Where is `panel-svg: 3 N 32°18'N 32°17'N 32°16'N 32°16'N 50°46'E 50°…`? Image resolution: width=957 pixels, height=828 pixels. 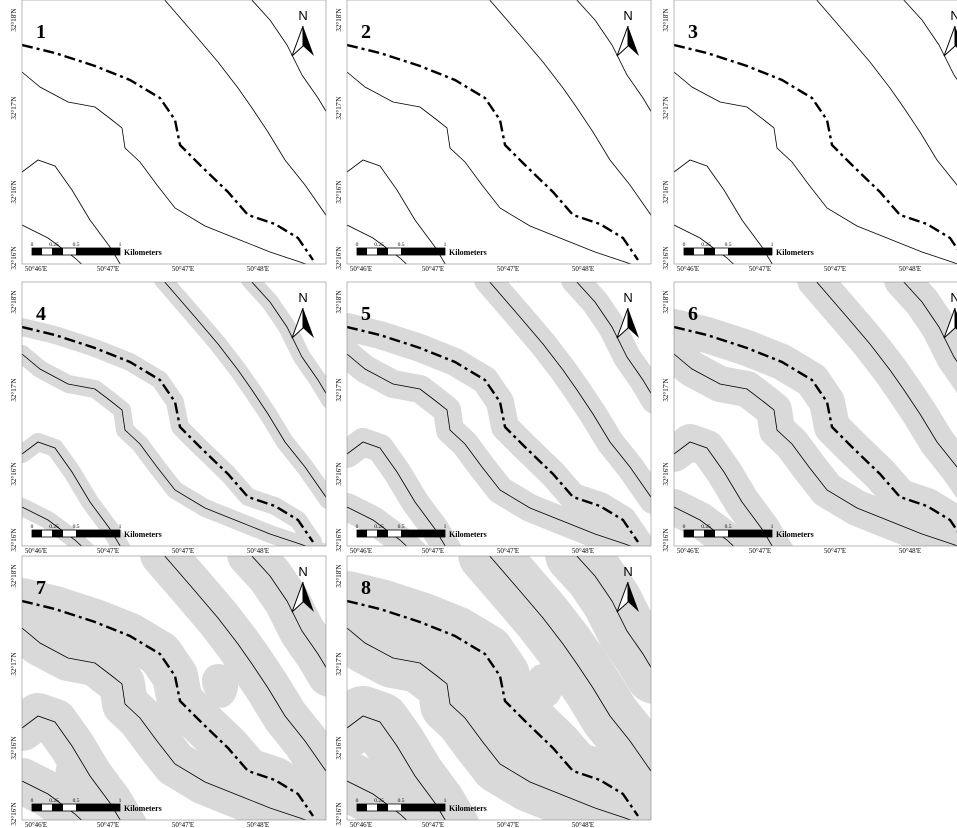
panel-svg: 3 N 32°18'N 32°17'N 32°16'N 32°16'N 50°46'E 50°… is located at coordinates (809, 136).